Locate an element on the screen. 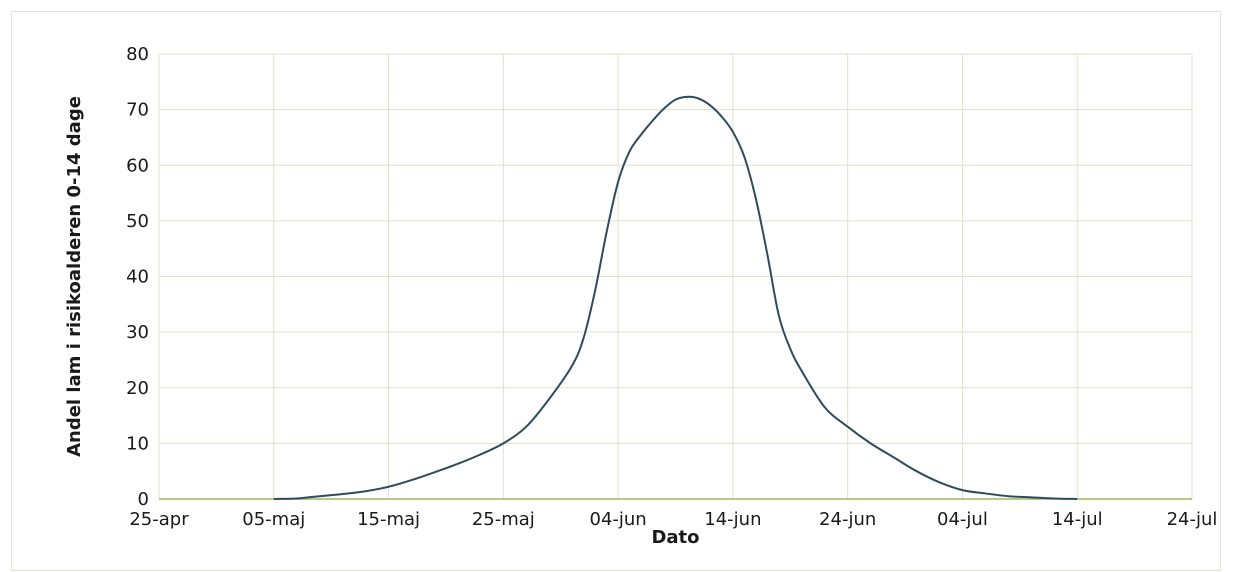  y-tick-label: 30 is located at coordinates (137, 332).